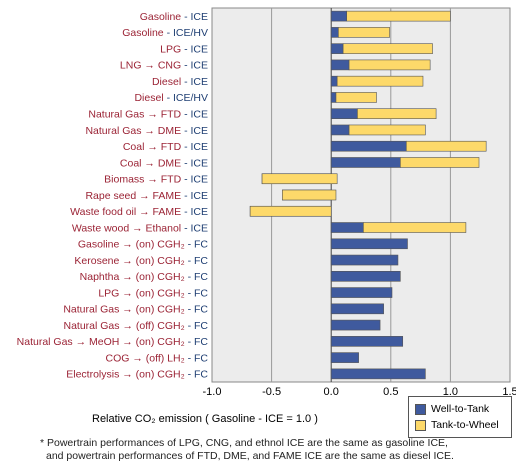 Image resolution: width=516 pixels, height=466 pixels. I want to click on x-tick-label: -0.5, so click(271, 392).